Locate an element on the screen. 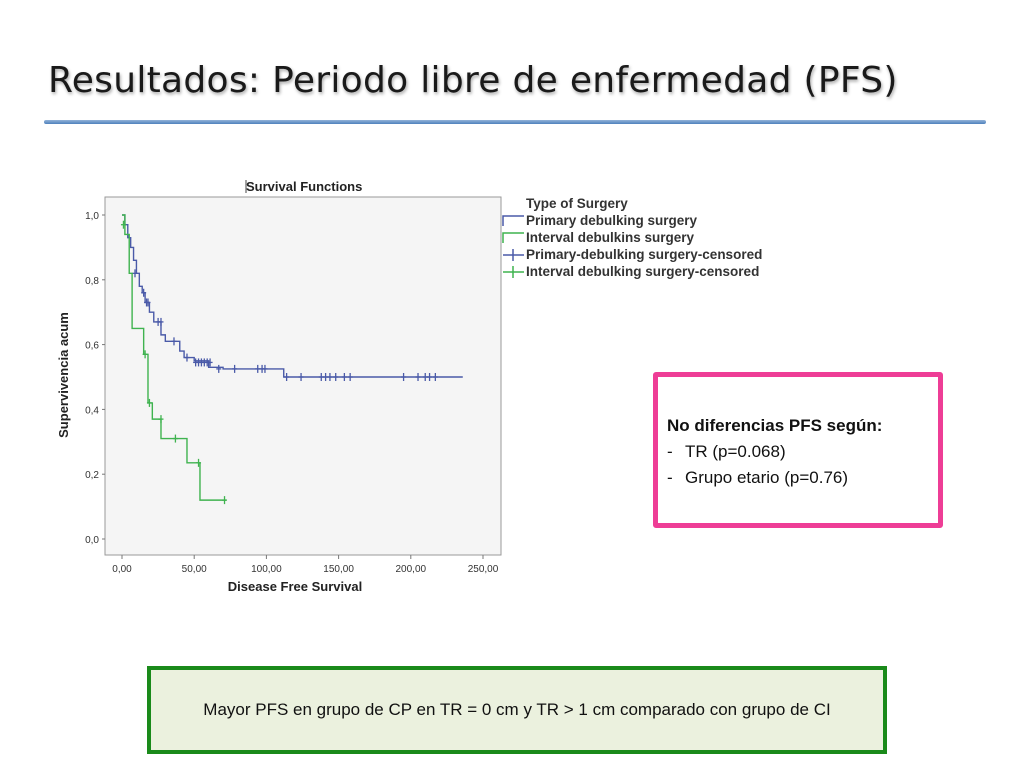  series-layer is located at coordinates (291, 359).